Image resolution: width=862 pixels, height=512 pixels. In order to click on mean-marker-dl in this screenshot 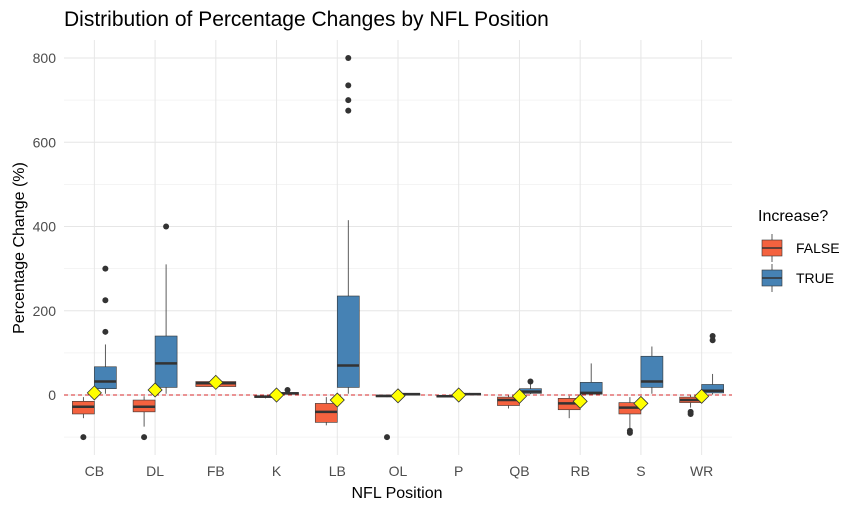, I will do `click(155, 390)`.